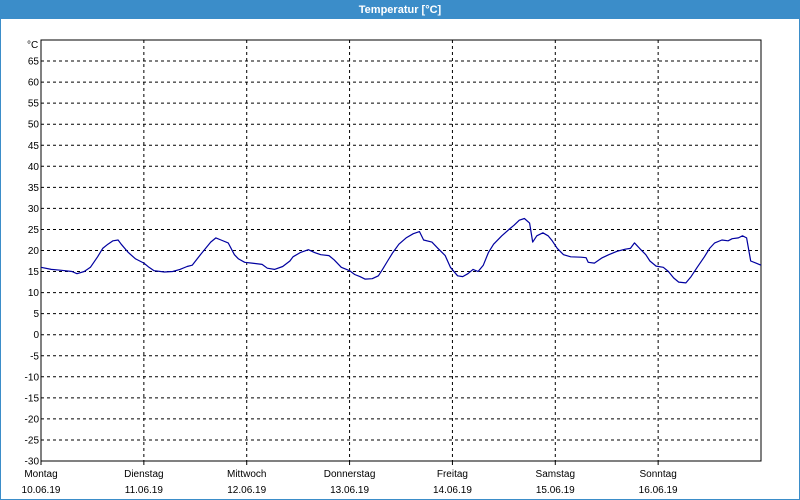 The height and width of the screenshot is (500, 800). What do you see at coordinates (555, 474) in the screenshot?
I see `x-tick-day-label: Samstag` at bounding box center [555, 474].